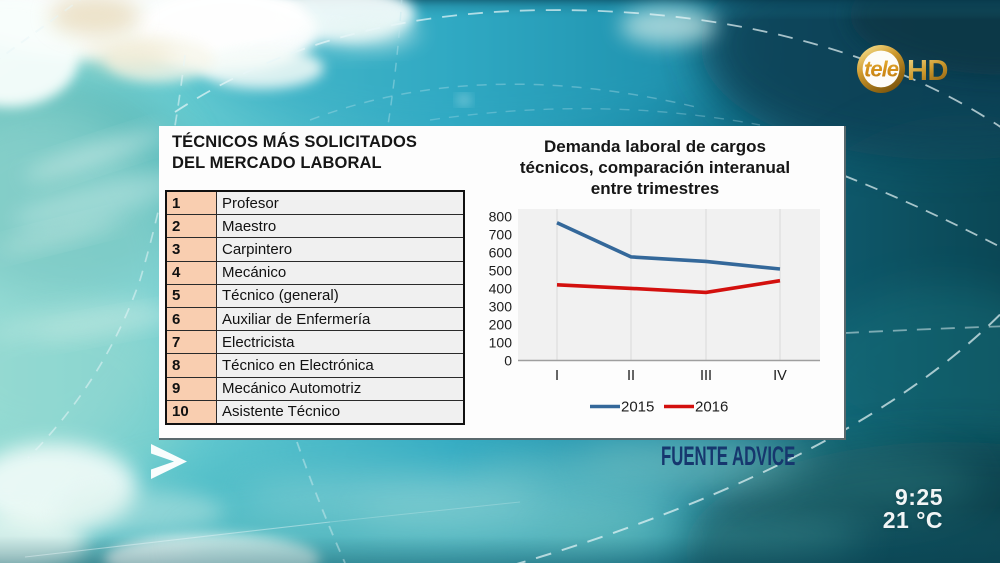 The height and width of the screenshot is (563, 1000). What do you see at coordinates (501, 306) in the screenshot?
I see `svg-text: 300` at bounding box center [501, 306].